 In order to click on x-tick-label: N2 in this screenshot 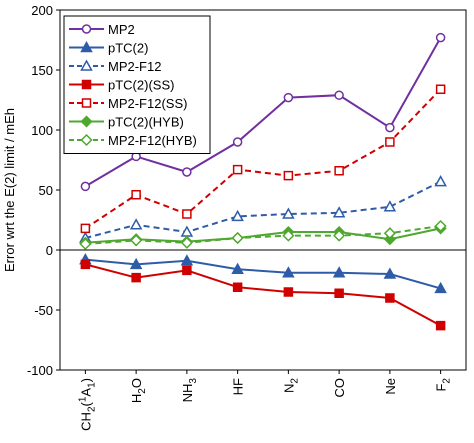, I will do `click(290, 385)`.